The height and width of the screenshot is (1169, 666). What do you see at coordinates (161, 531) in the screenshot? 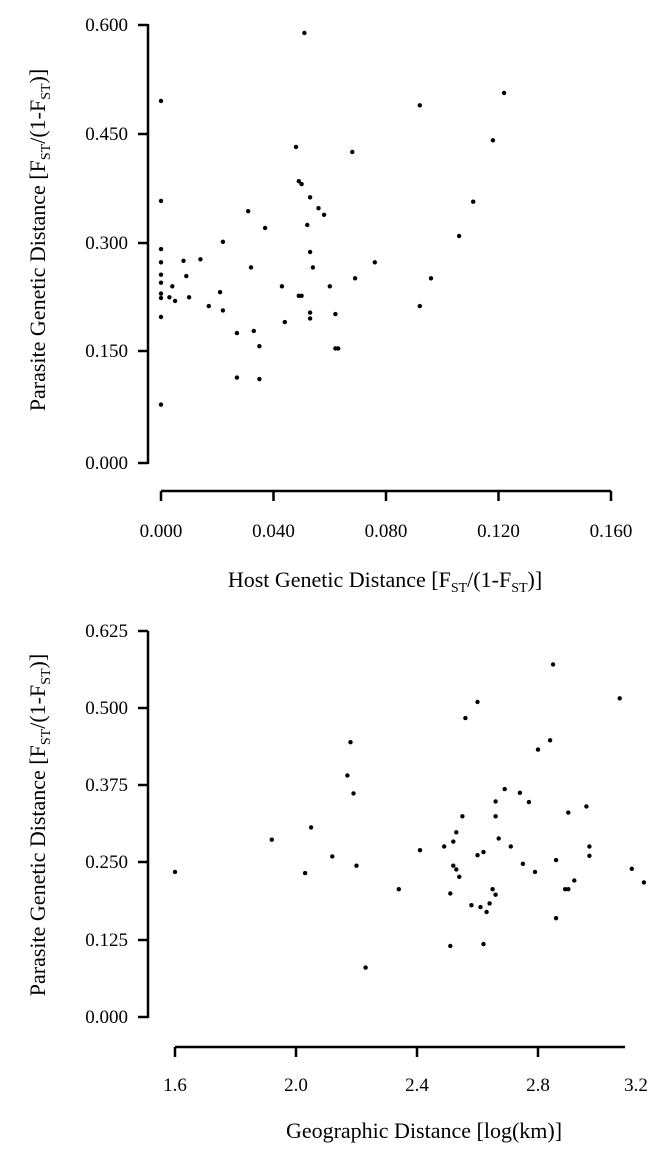
I see `x-tick-label: 0.000` at bounding box center [161, 531].